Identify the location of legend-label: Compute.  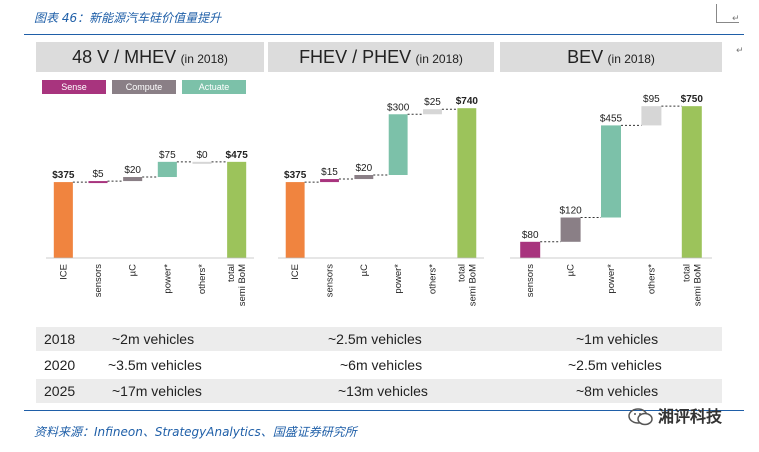
(144, 87).